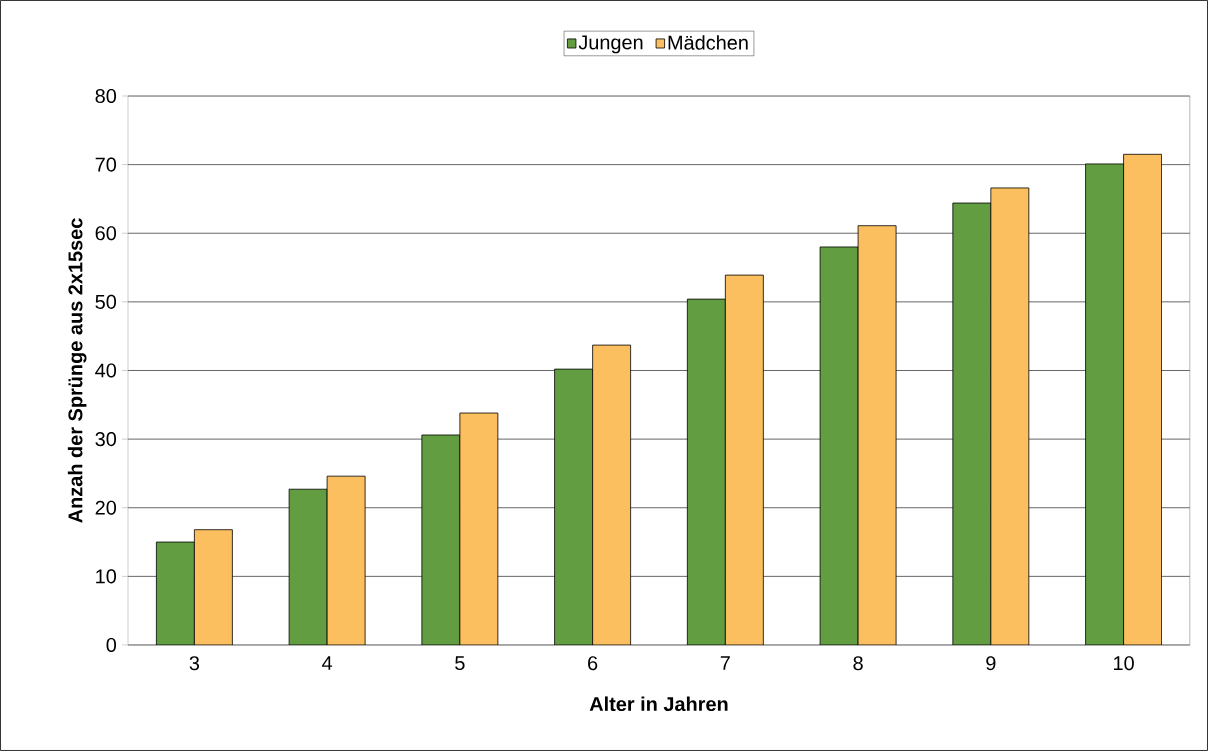  Describe the element at coordinates (106, 164) in the screenshot. I see `y-tick-label: 70` at that location.